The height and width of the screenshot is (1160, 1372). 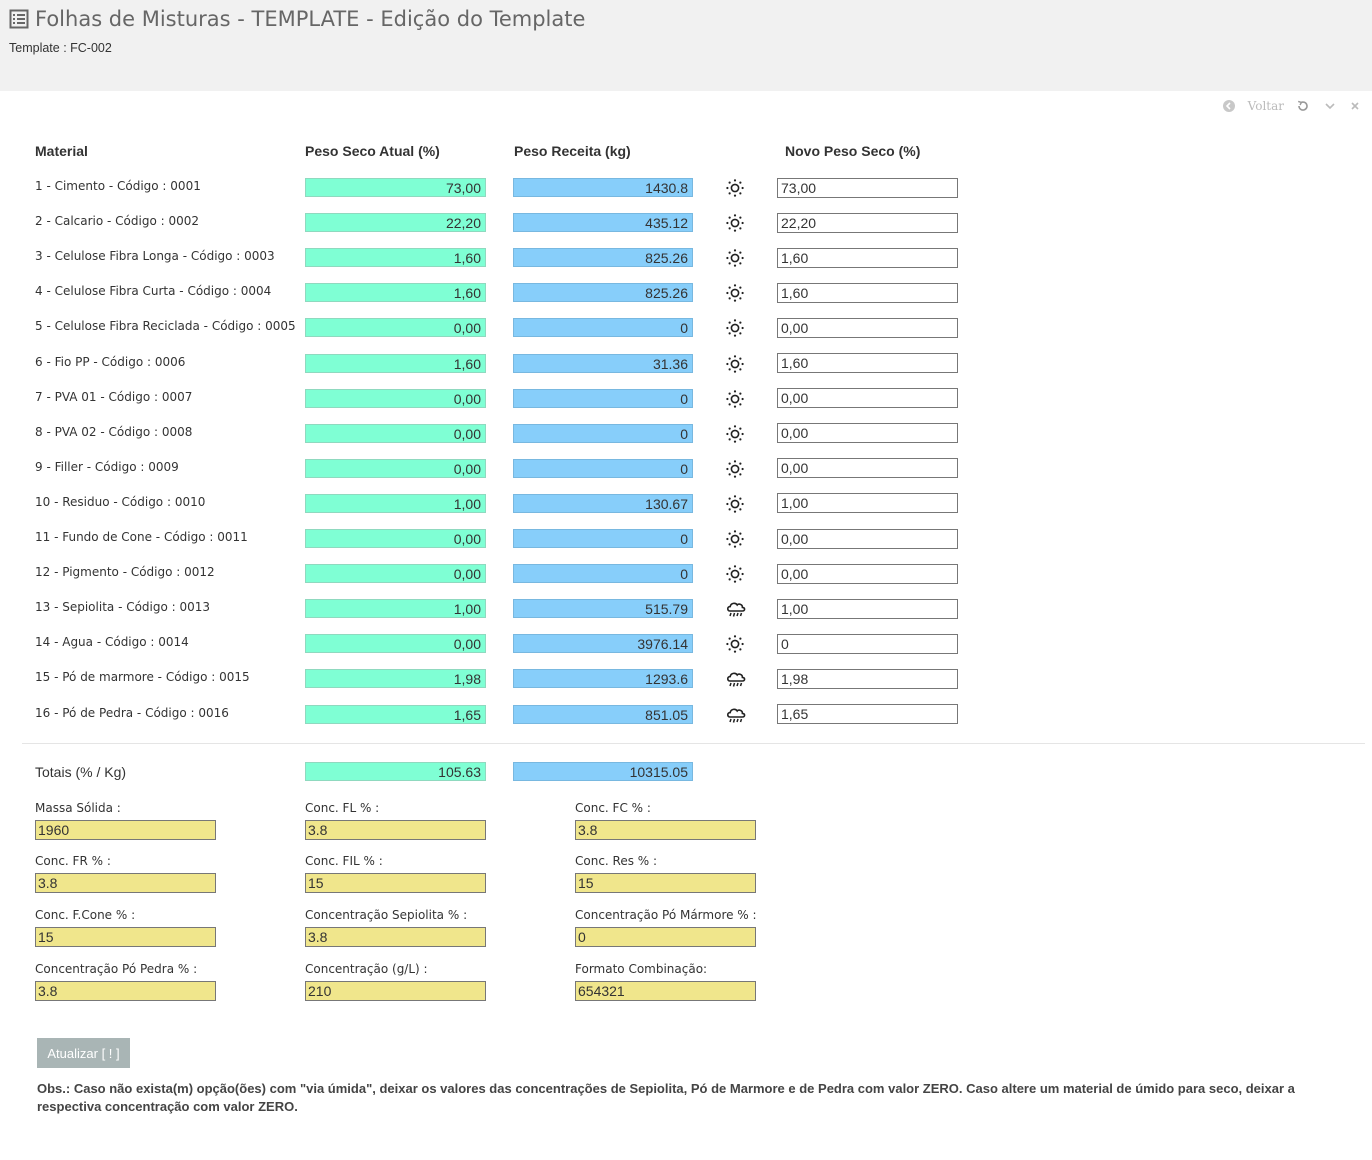 What do you see at coordinates (142, 677) in the screenshot?
I see `material-label: 15 - Pó de marmore - Código : 0015` at bounding box center [142, 677].